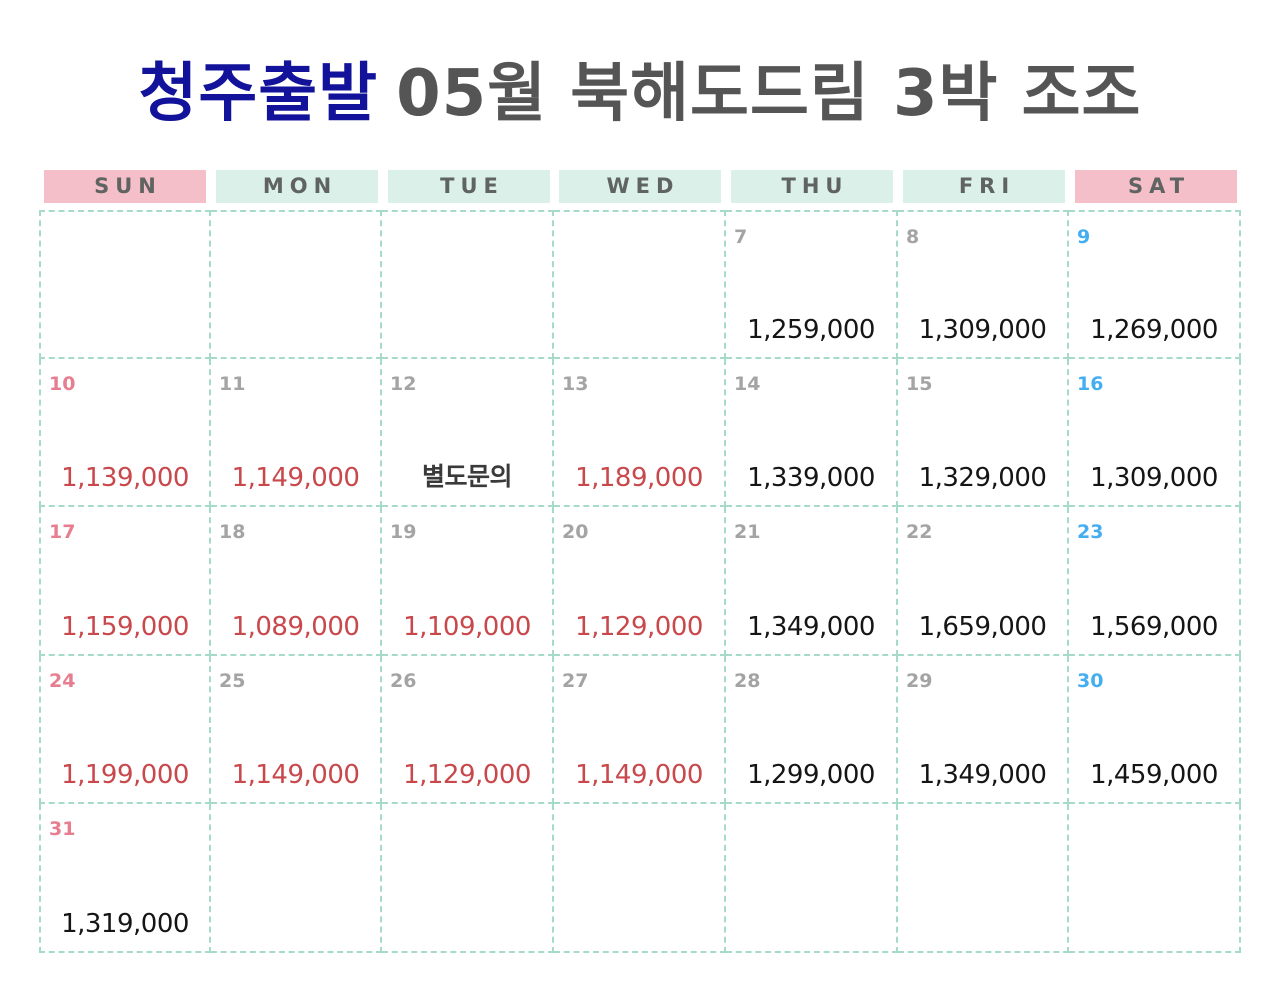  I want to click on calendar-day-cell: 10 1,139,000, so click(125, 433).